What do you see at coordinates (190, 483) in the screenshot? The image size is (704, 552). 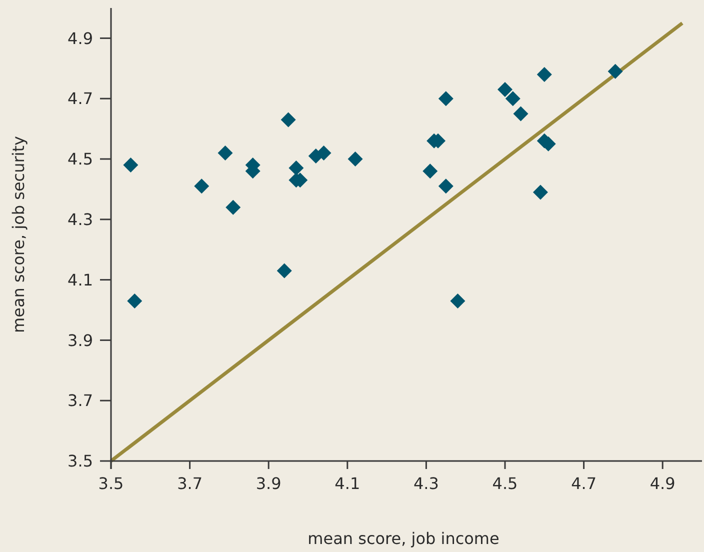 I see `x-tick-label: 3.7` at bounding box center [190, 483].